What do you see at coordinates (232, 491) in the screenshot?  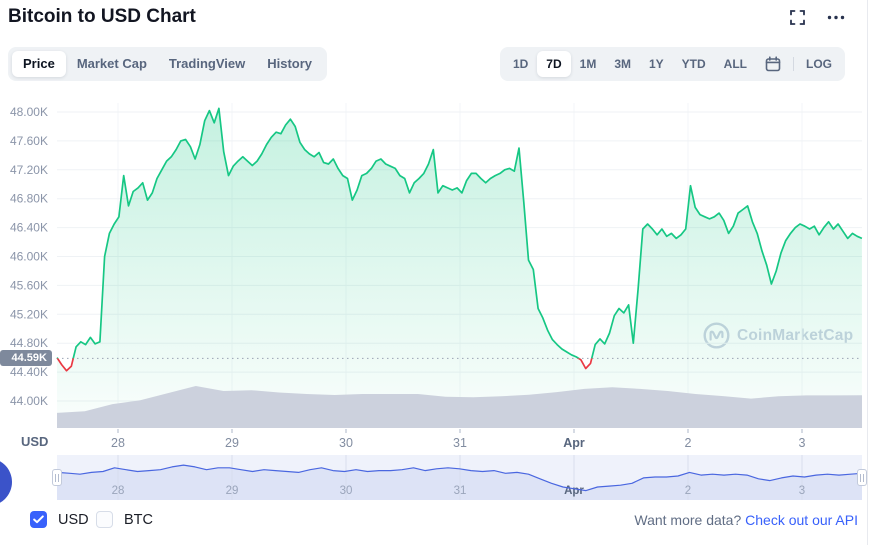 I see `navigator-date-label: 29` at bounding box center [232, 491].